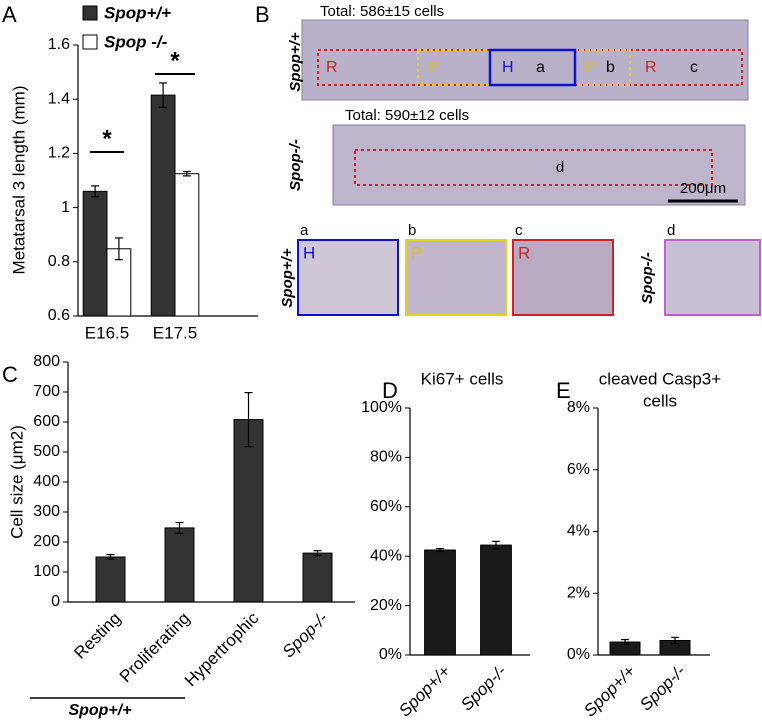 Image resolution: width=762 pixels, height=722 pixels. Describe the element at coordinates (540, 67) in the screenshot. I see `zone-label: a` at that location.